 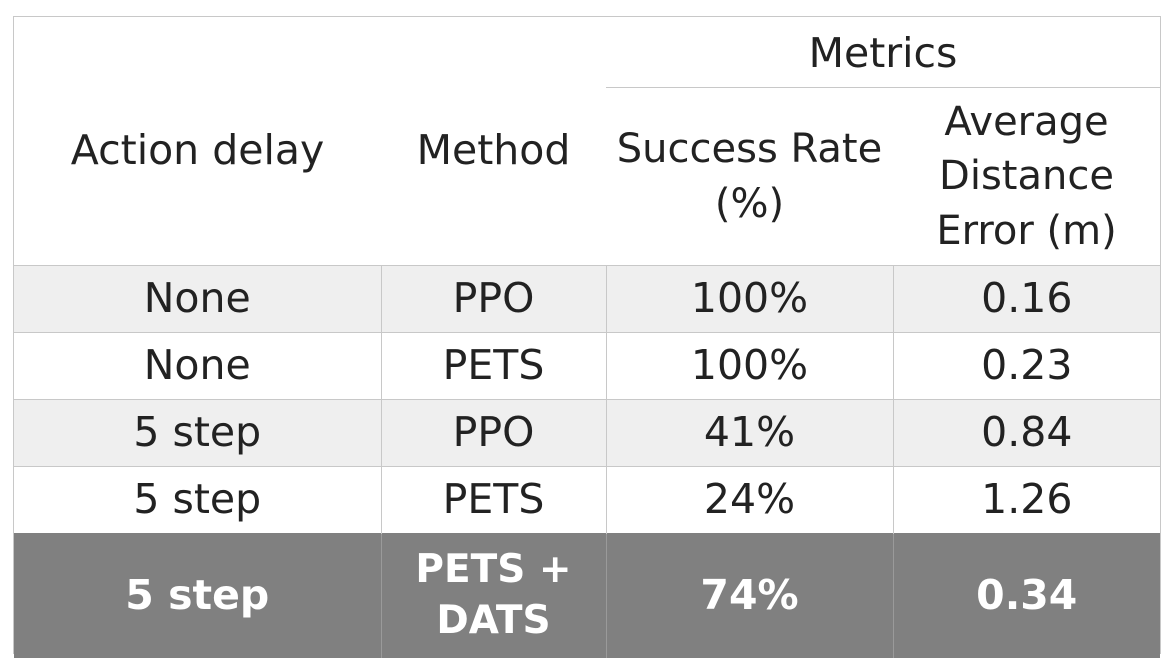 I want to click on success-rate-label-line2: (%), so click(x=749, y=203).